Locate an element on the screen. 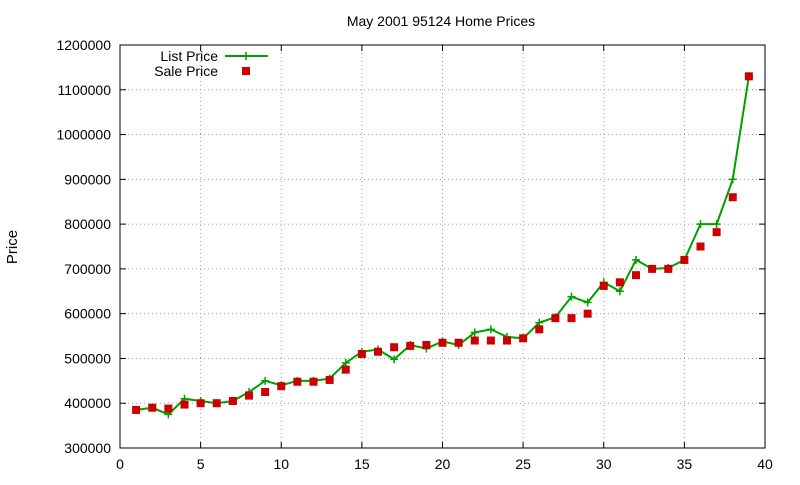  y-axis-label: Price is located at coordinates (12, 247).